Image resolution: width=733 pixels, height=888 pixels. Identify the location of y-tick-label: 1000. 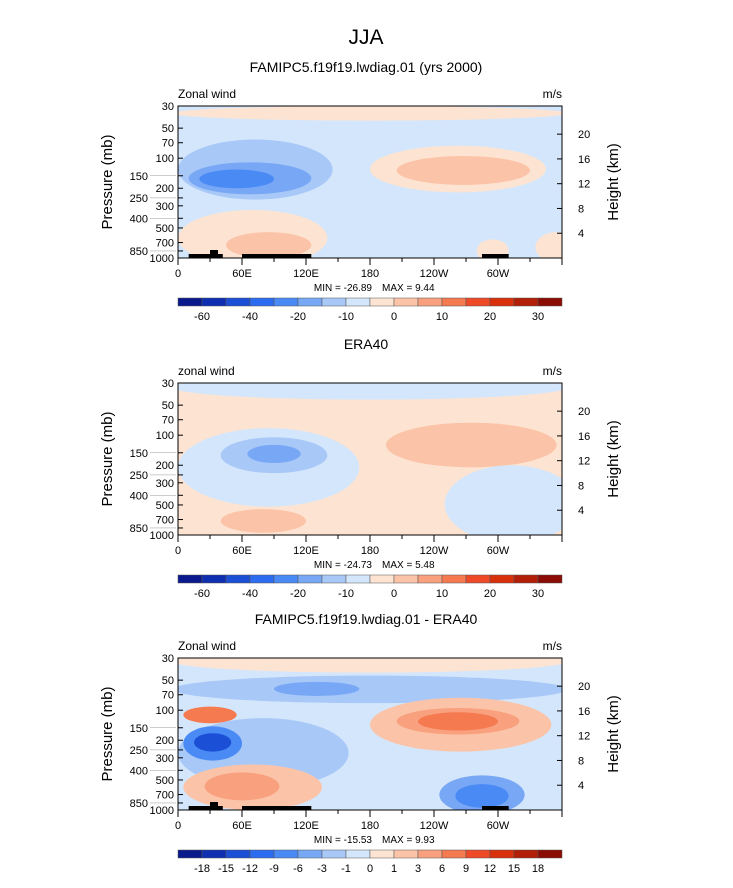
(162, 259).